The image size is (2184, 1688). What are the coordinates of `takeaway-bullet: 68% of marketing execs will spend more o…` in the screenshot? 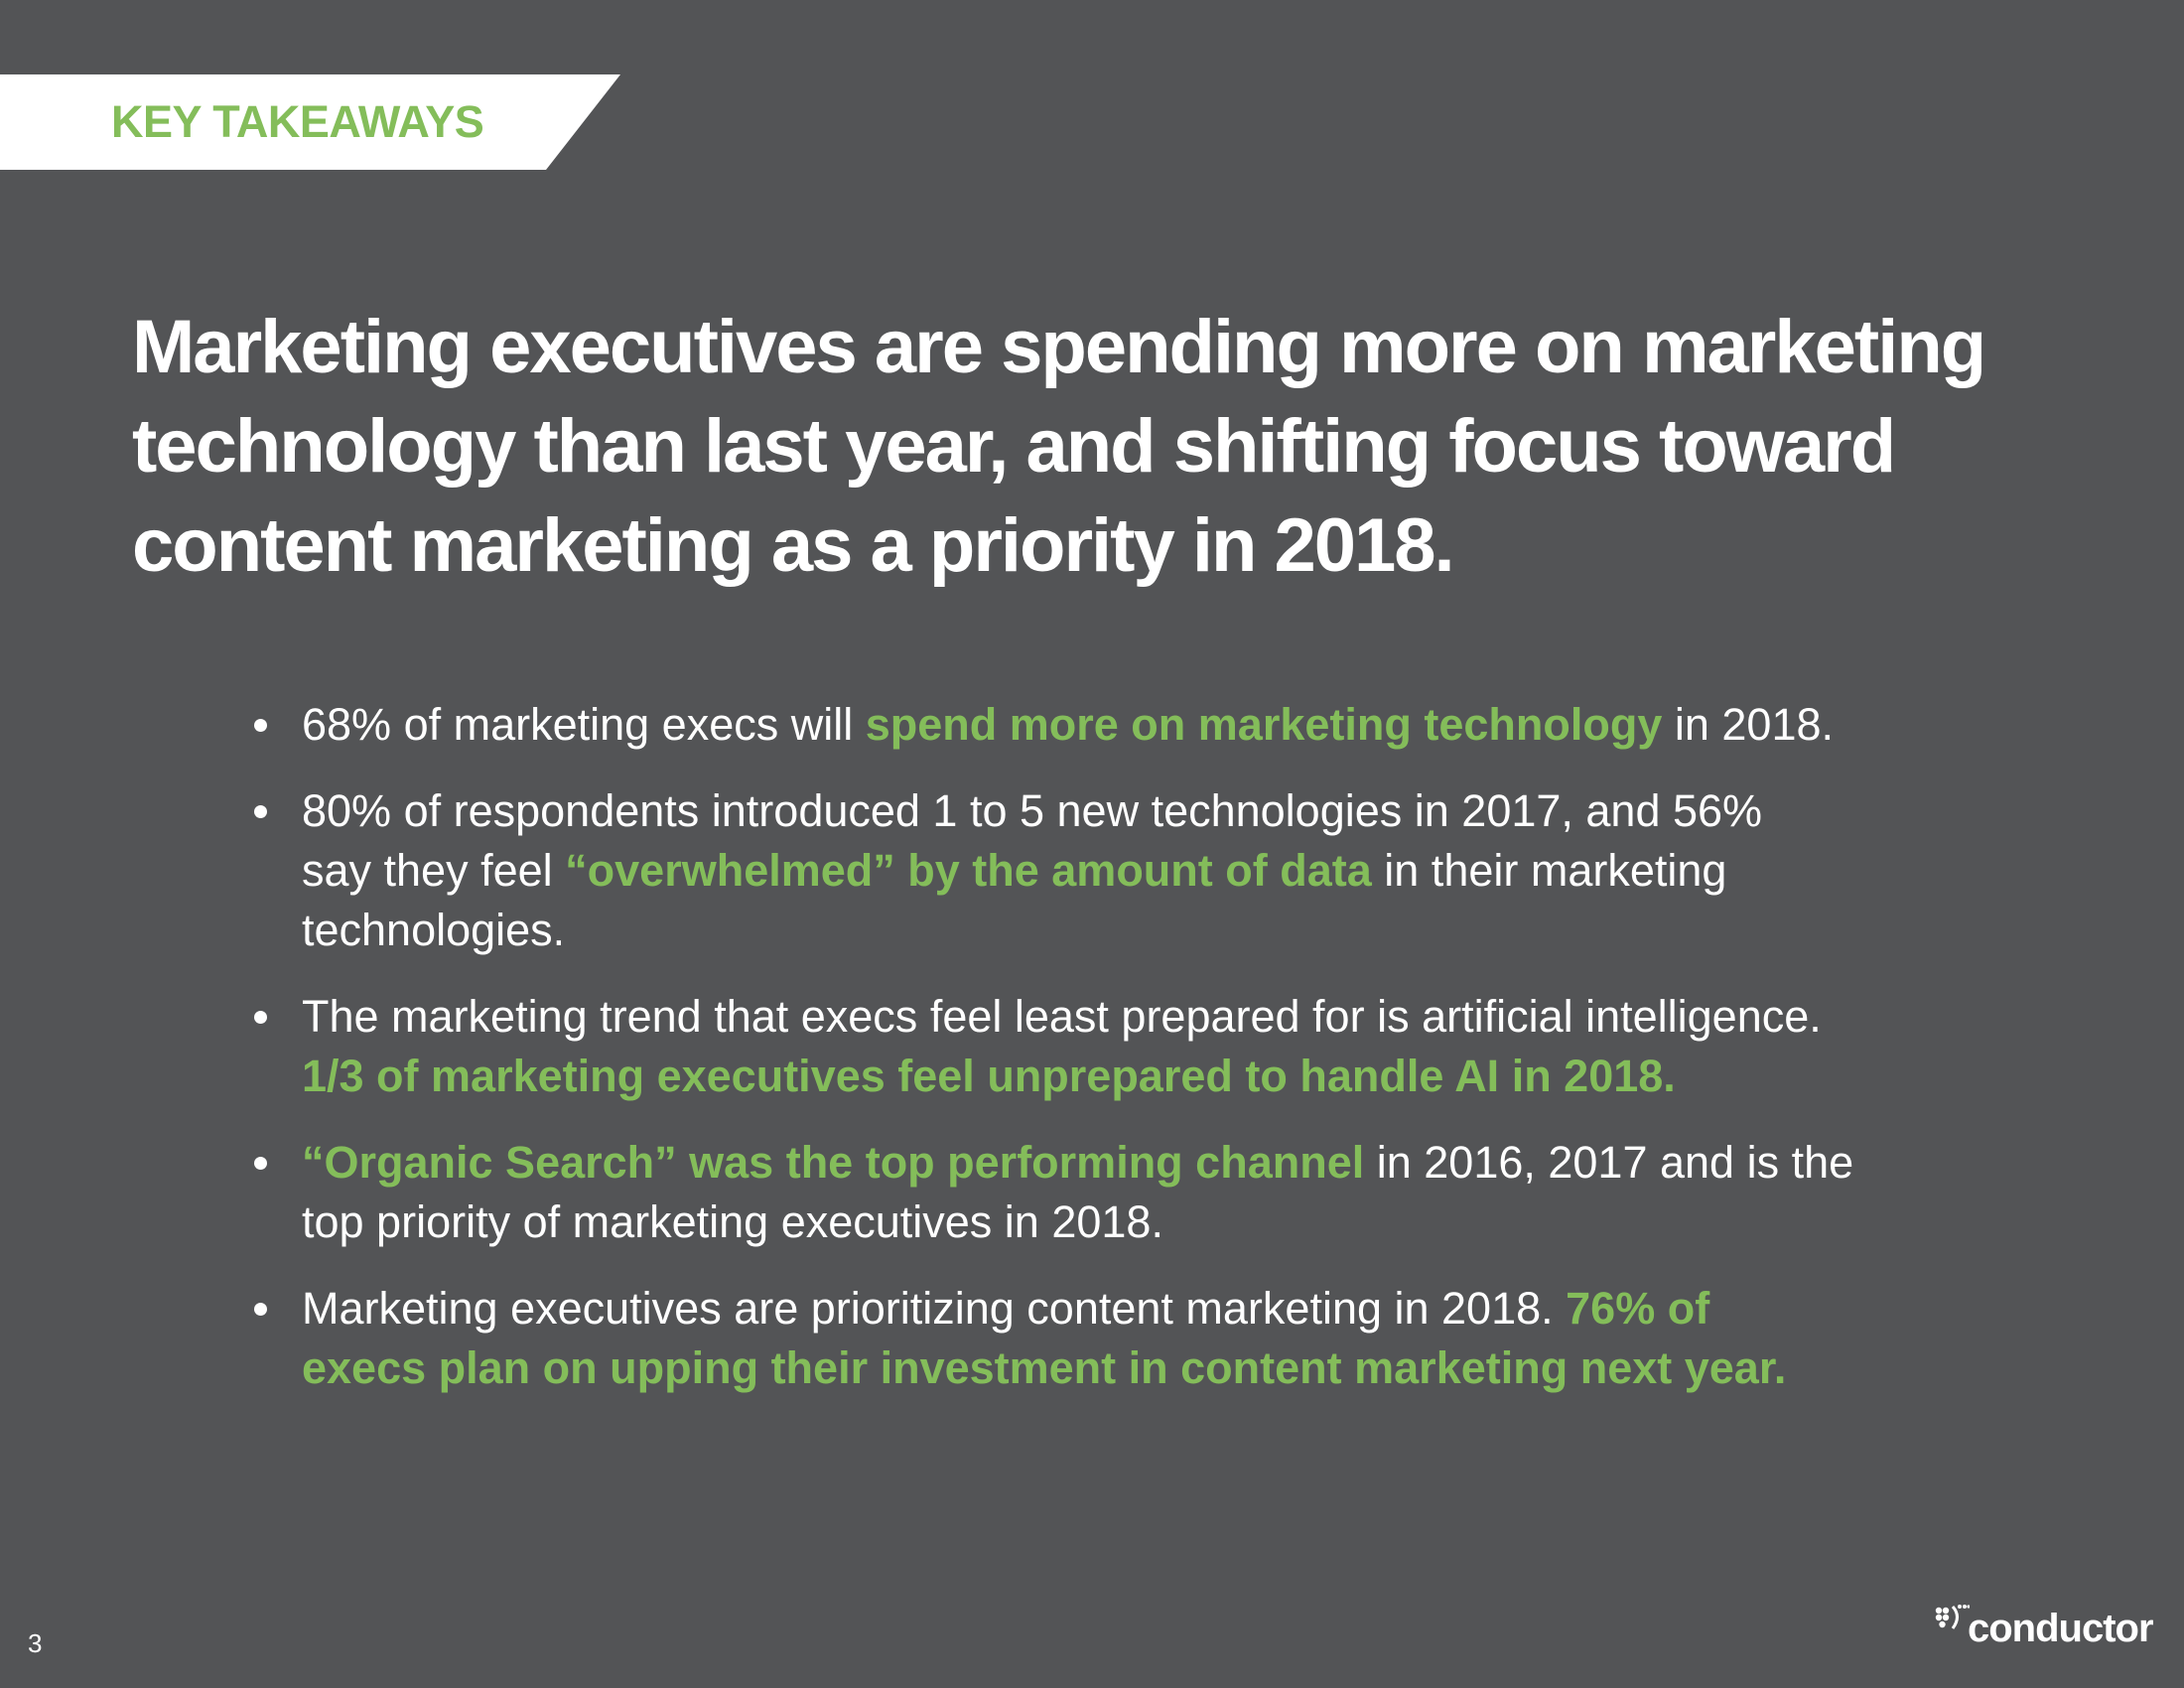 It's located at (1147, 725).